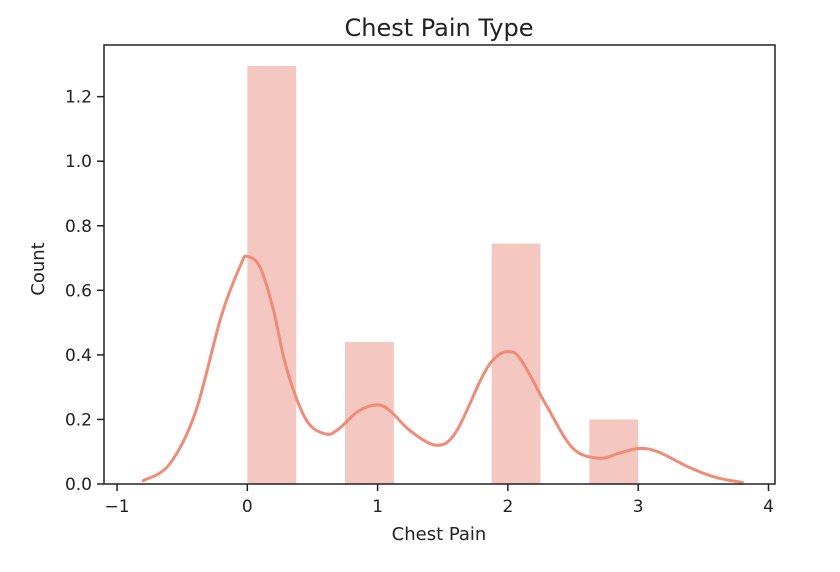 This screenshot has height=572, width=840. What do you see at coordinates (438, 28) in the screenshot?
I see `chart-title: Chest Pain Type` at bounding box center [438, 28].